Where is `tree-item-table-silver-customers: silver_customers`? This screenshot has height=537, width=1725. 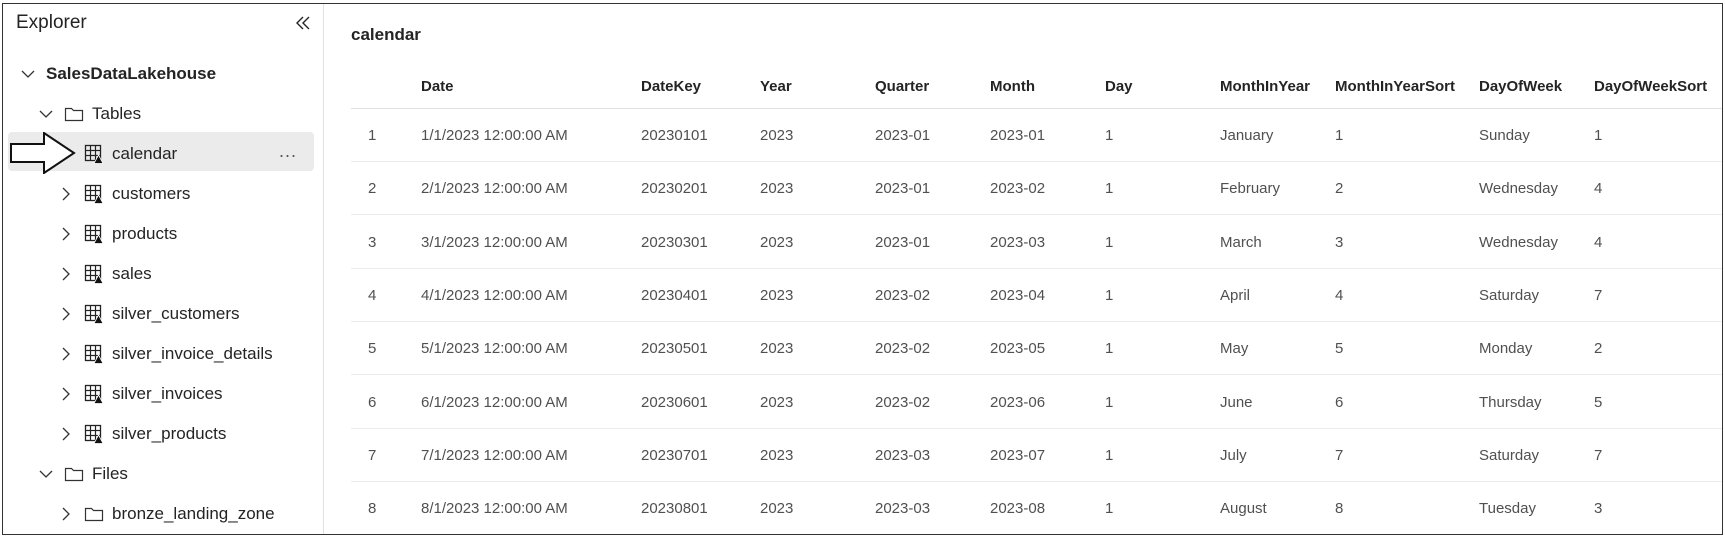
tree-item-table-silver-customers: silver_customers is located at coordinates (163, 314).